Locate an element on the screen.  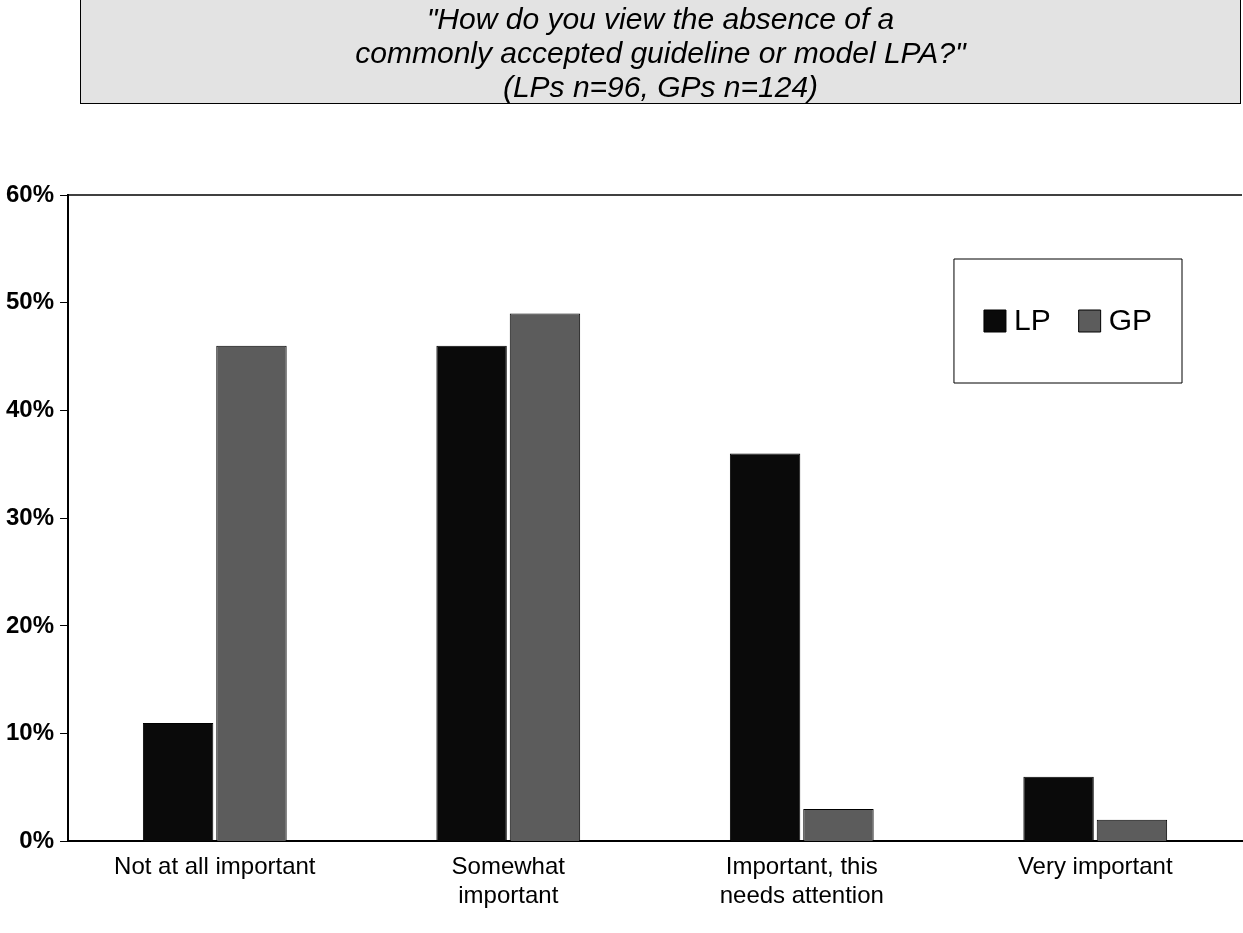
x-tick-label: Not at all important is located at coordinates (215, 866).